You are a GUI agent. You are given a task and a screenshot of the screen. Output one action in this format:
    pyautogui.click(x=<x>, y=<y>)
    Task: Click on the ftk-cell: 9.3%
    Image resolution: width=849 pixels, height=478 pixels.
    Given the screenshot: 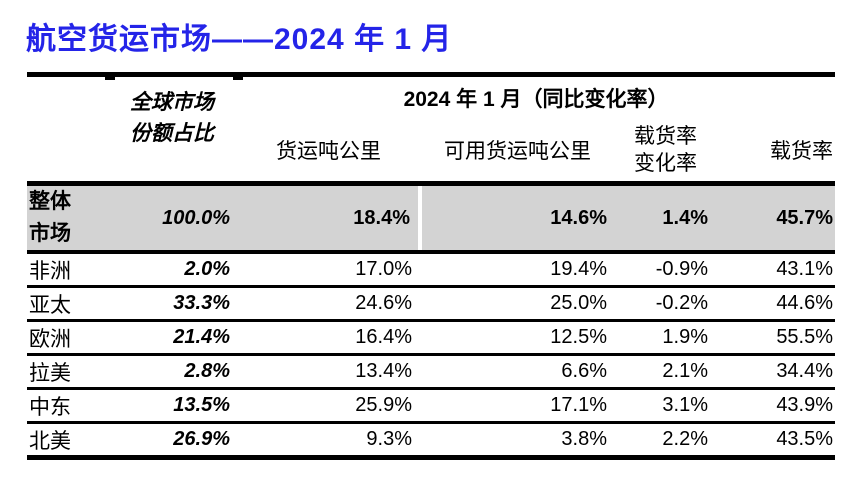 What is the action you would take?
    pyautogui.click(x=328, y=441)
    